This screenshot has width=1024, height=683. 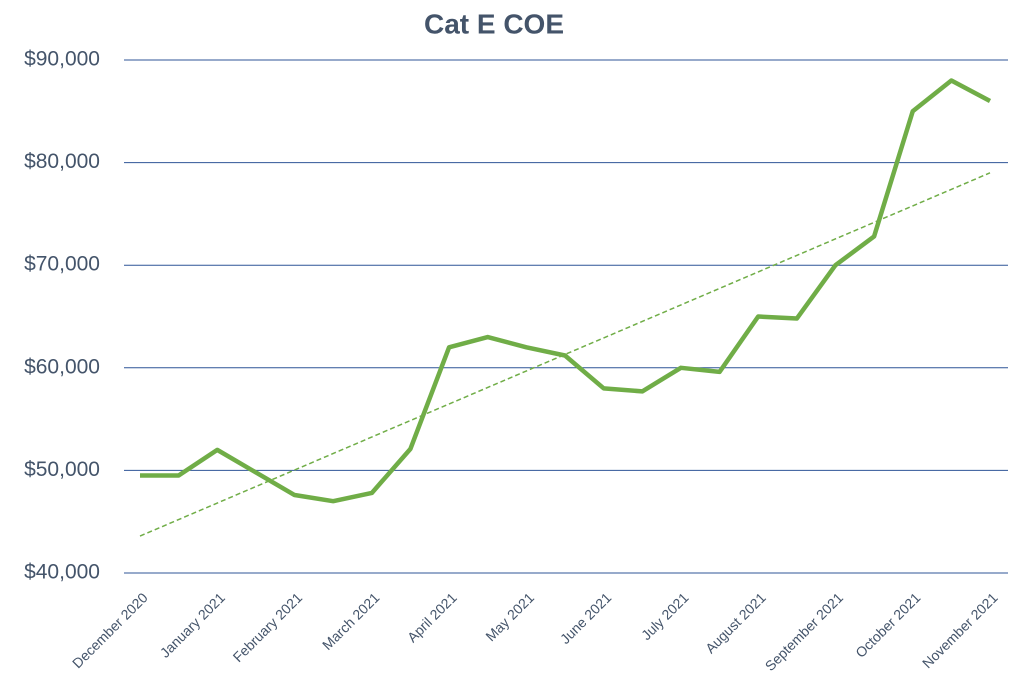 I want to click on x-tick-label: May 2021, so click(x=509, y=616).